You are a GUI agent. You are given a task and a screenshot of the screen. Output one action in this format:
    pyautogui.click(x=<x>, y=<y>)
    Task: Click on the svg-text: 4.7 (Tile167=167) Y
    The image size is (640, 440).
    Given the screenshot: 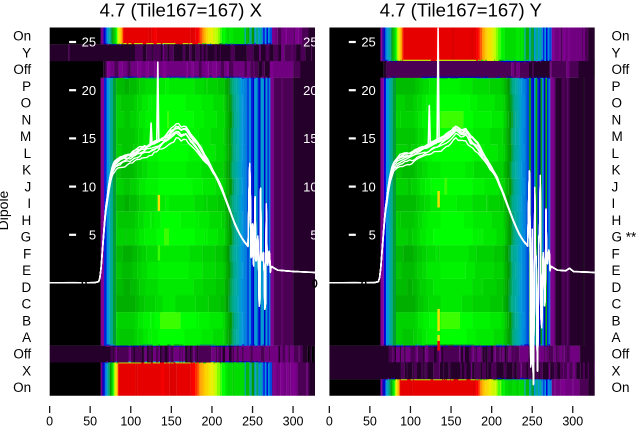 What is the action you would take?
    pyautogui.click(x=461, y=10)
    